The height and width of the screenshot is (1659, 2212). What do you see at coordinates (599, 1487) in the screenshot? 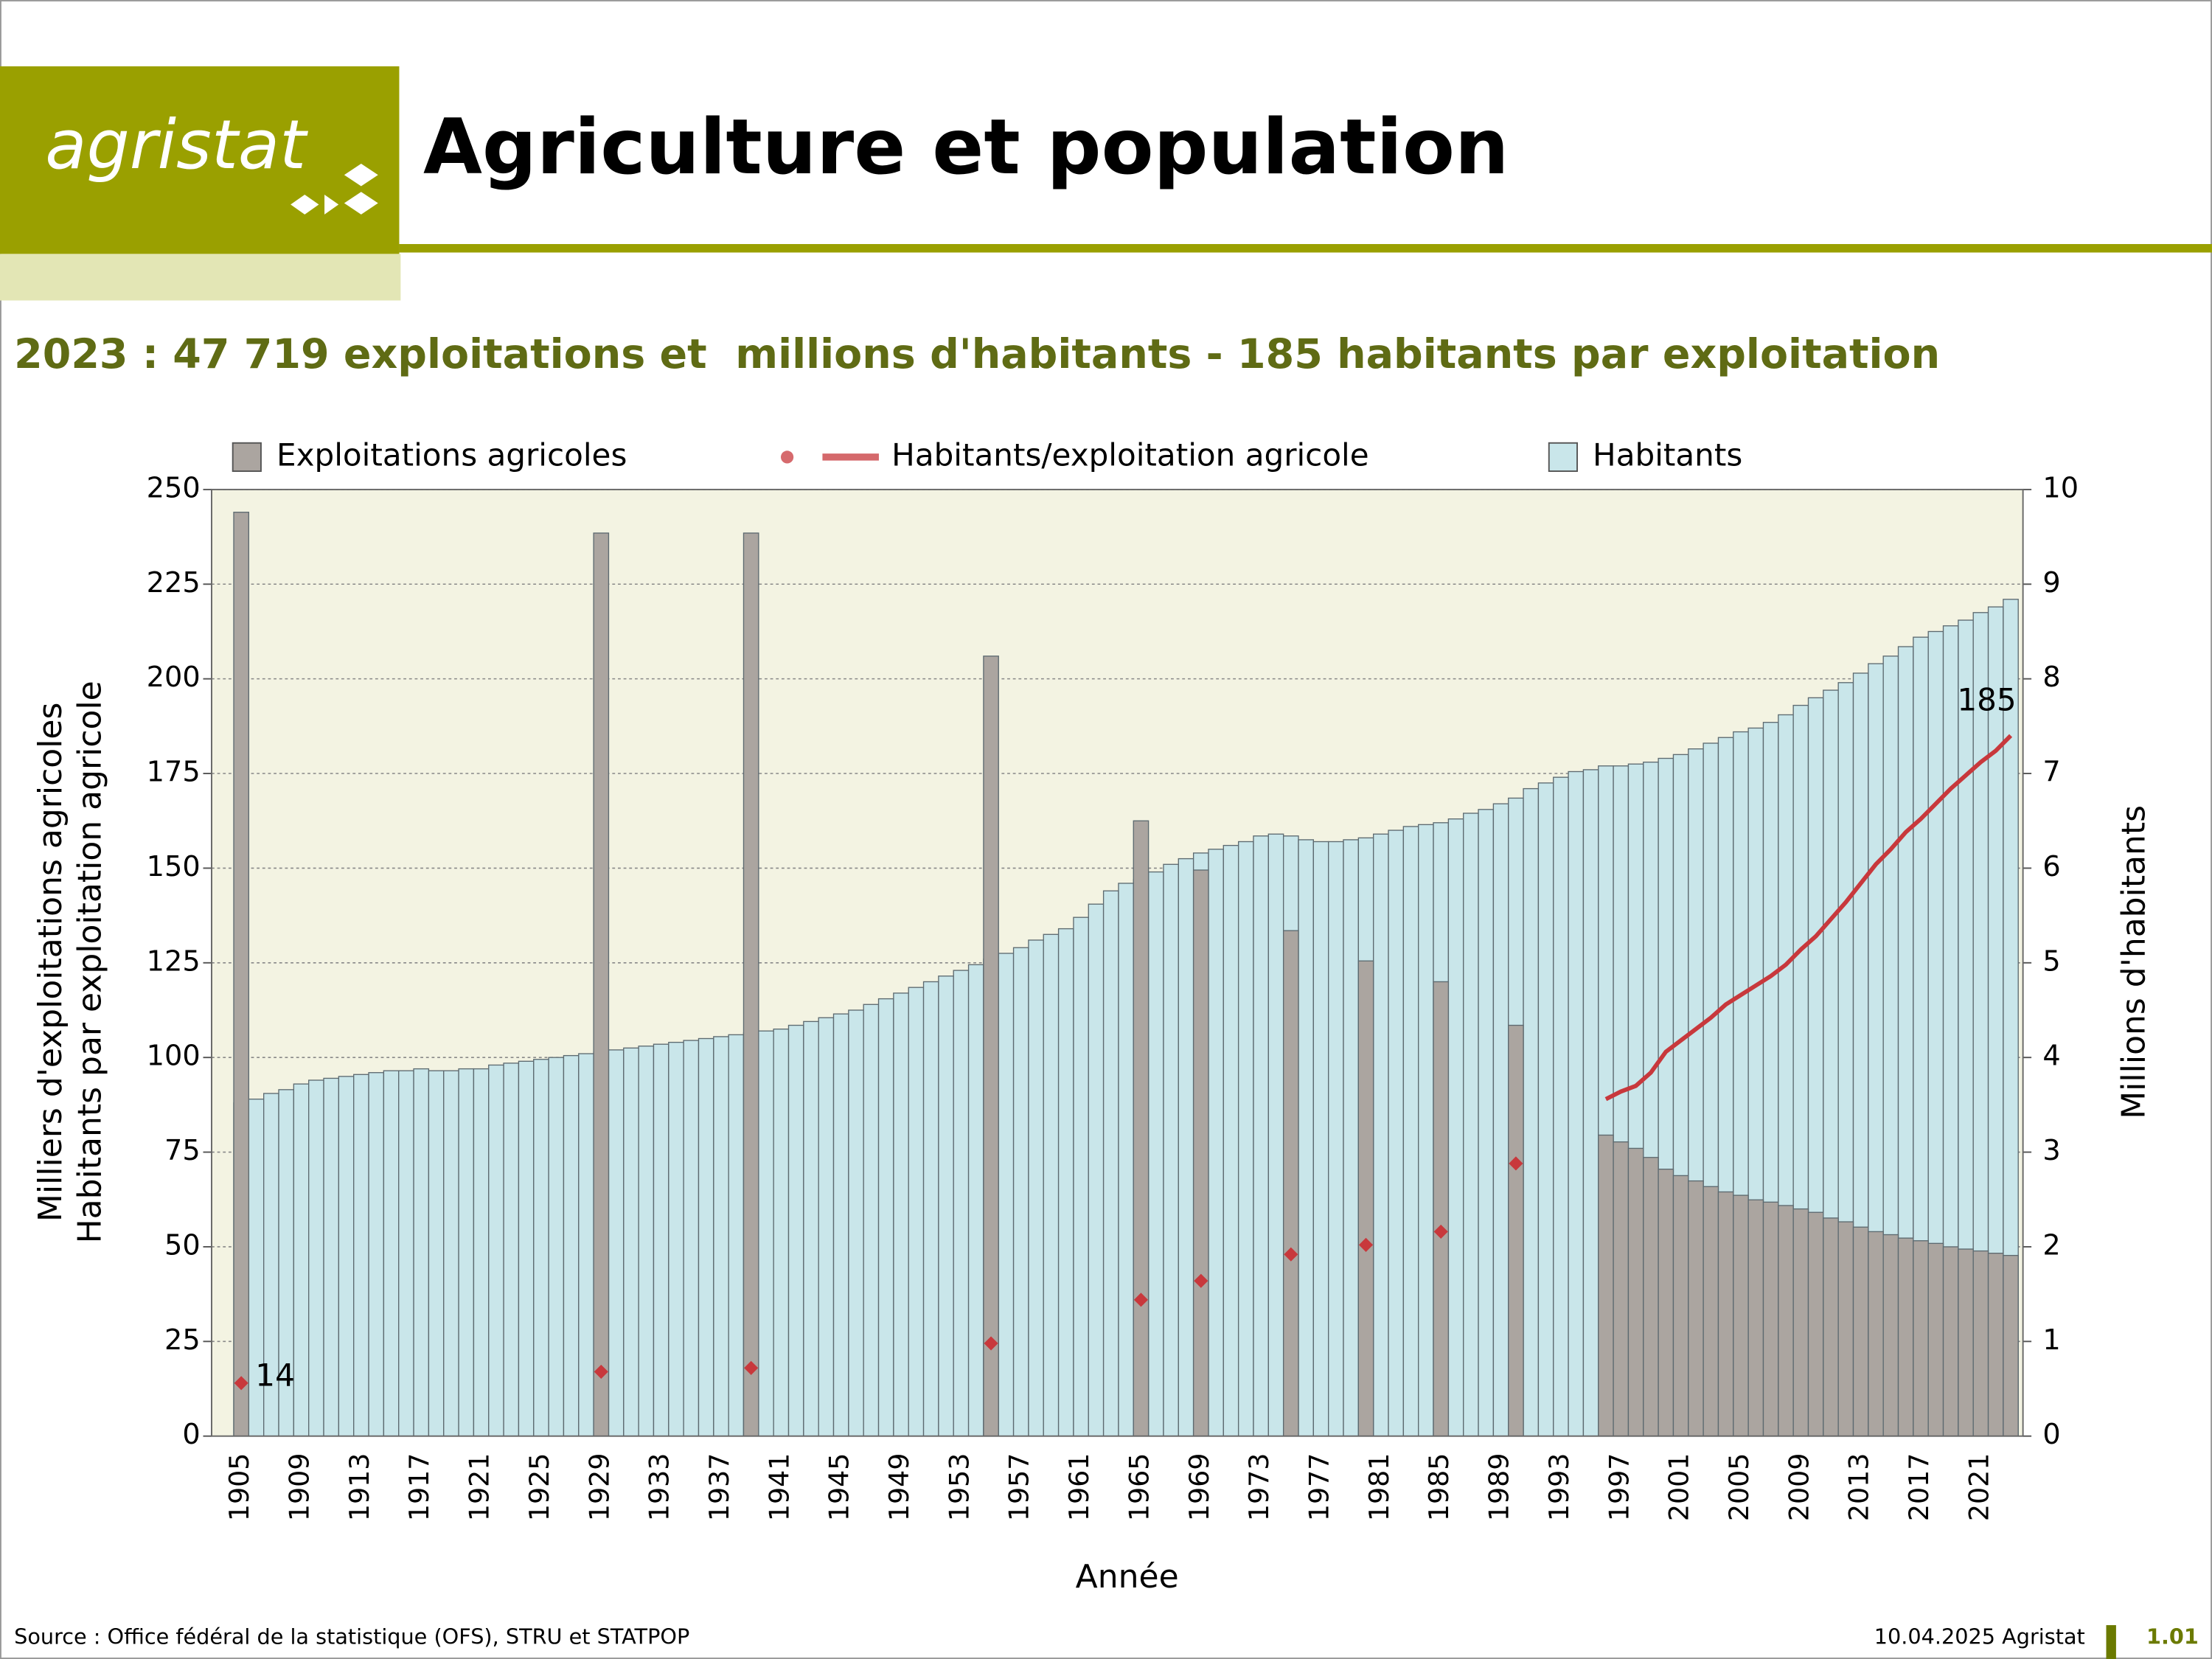
I see `x-tick-label: 1929` at bounding box center [599, 1487].